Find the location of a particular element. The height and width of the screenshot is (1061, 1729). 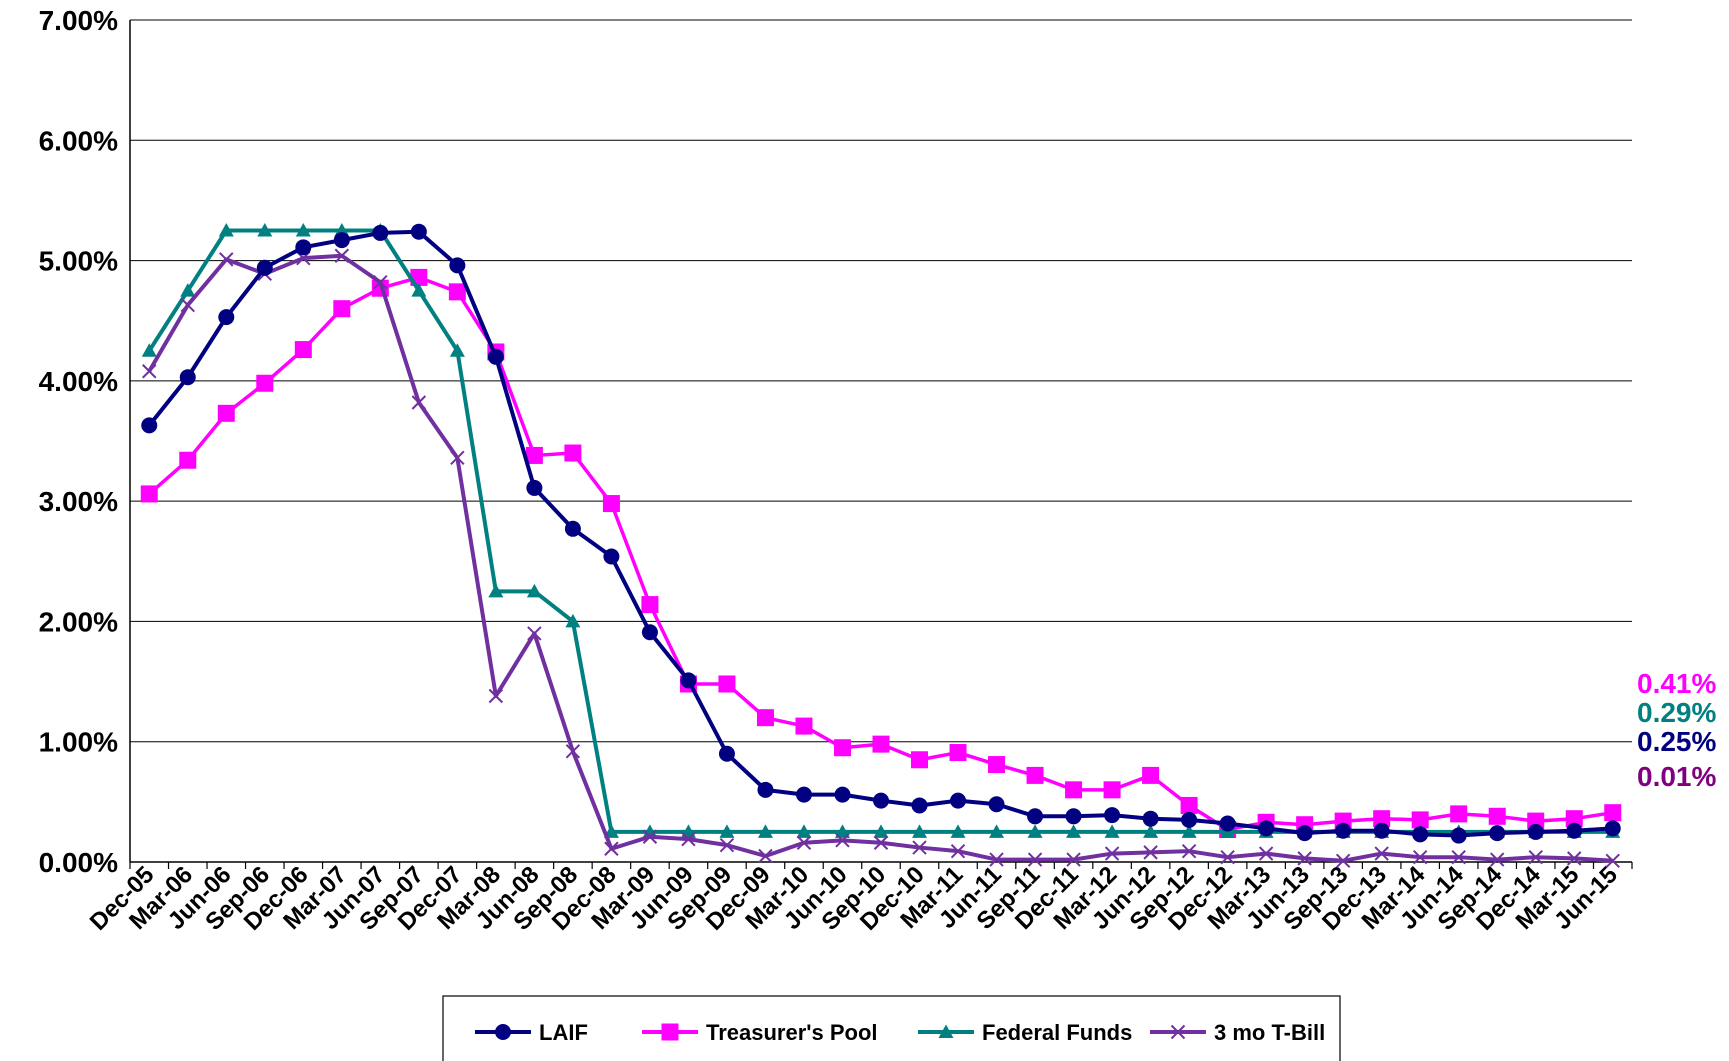

legend-label: Federal Funds is located at coordinates (1057, 1032).